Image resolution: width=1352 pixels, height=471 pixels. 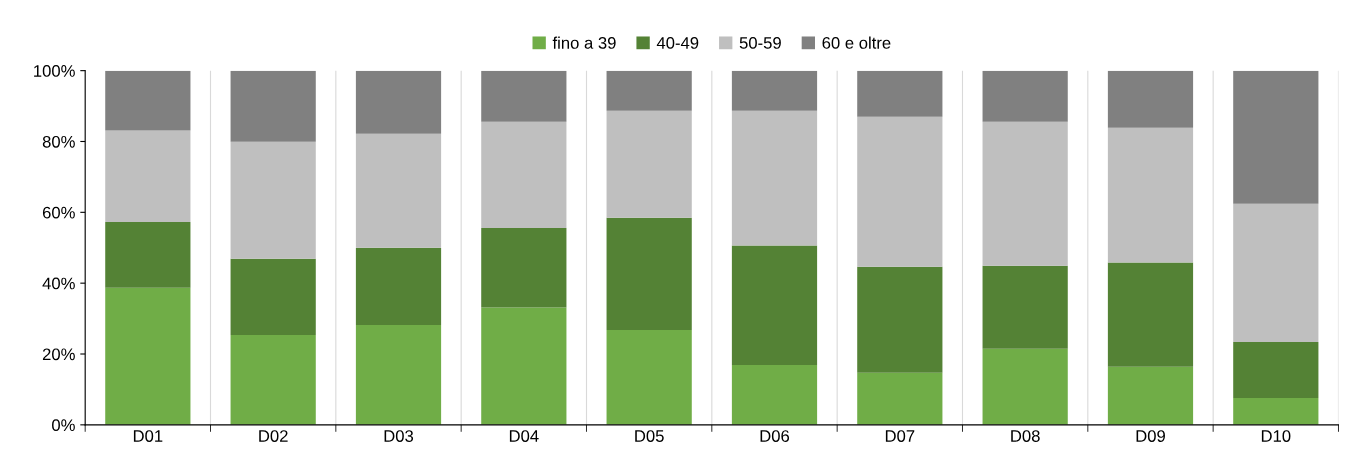 I want to click on y-tick-label: 80%, so click(x=58, y=141).